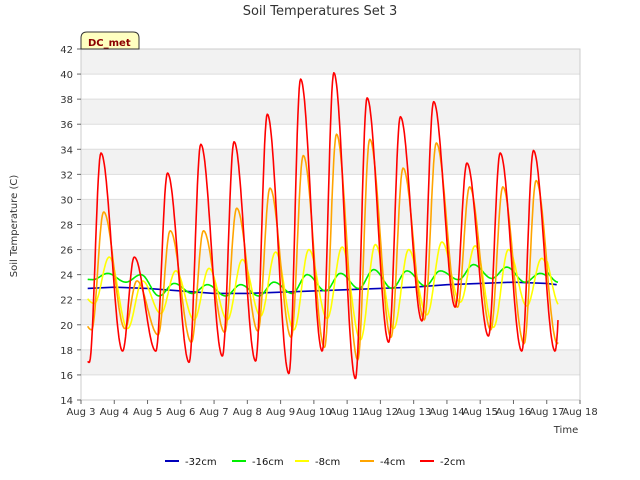  Describe the element at coordinates (413, 412) in the screenshot. I see `x-tick-label: Aug 13` at that location.